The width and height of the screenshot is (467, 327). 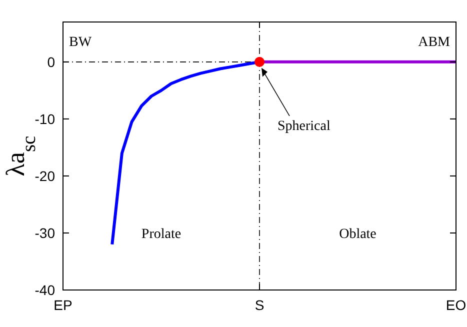 What do you see at coordinates (304, 126) in the screenshot?
I see `annotation: Spherical` at bounding box center [304, 126].